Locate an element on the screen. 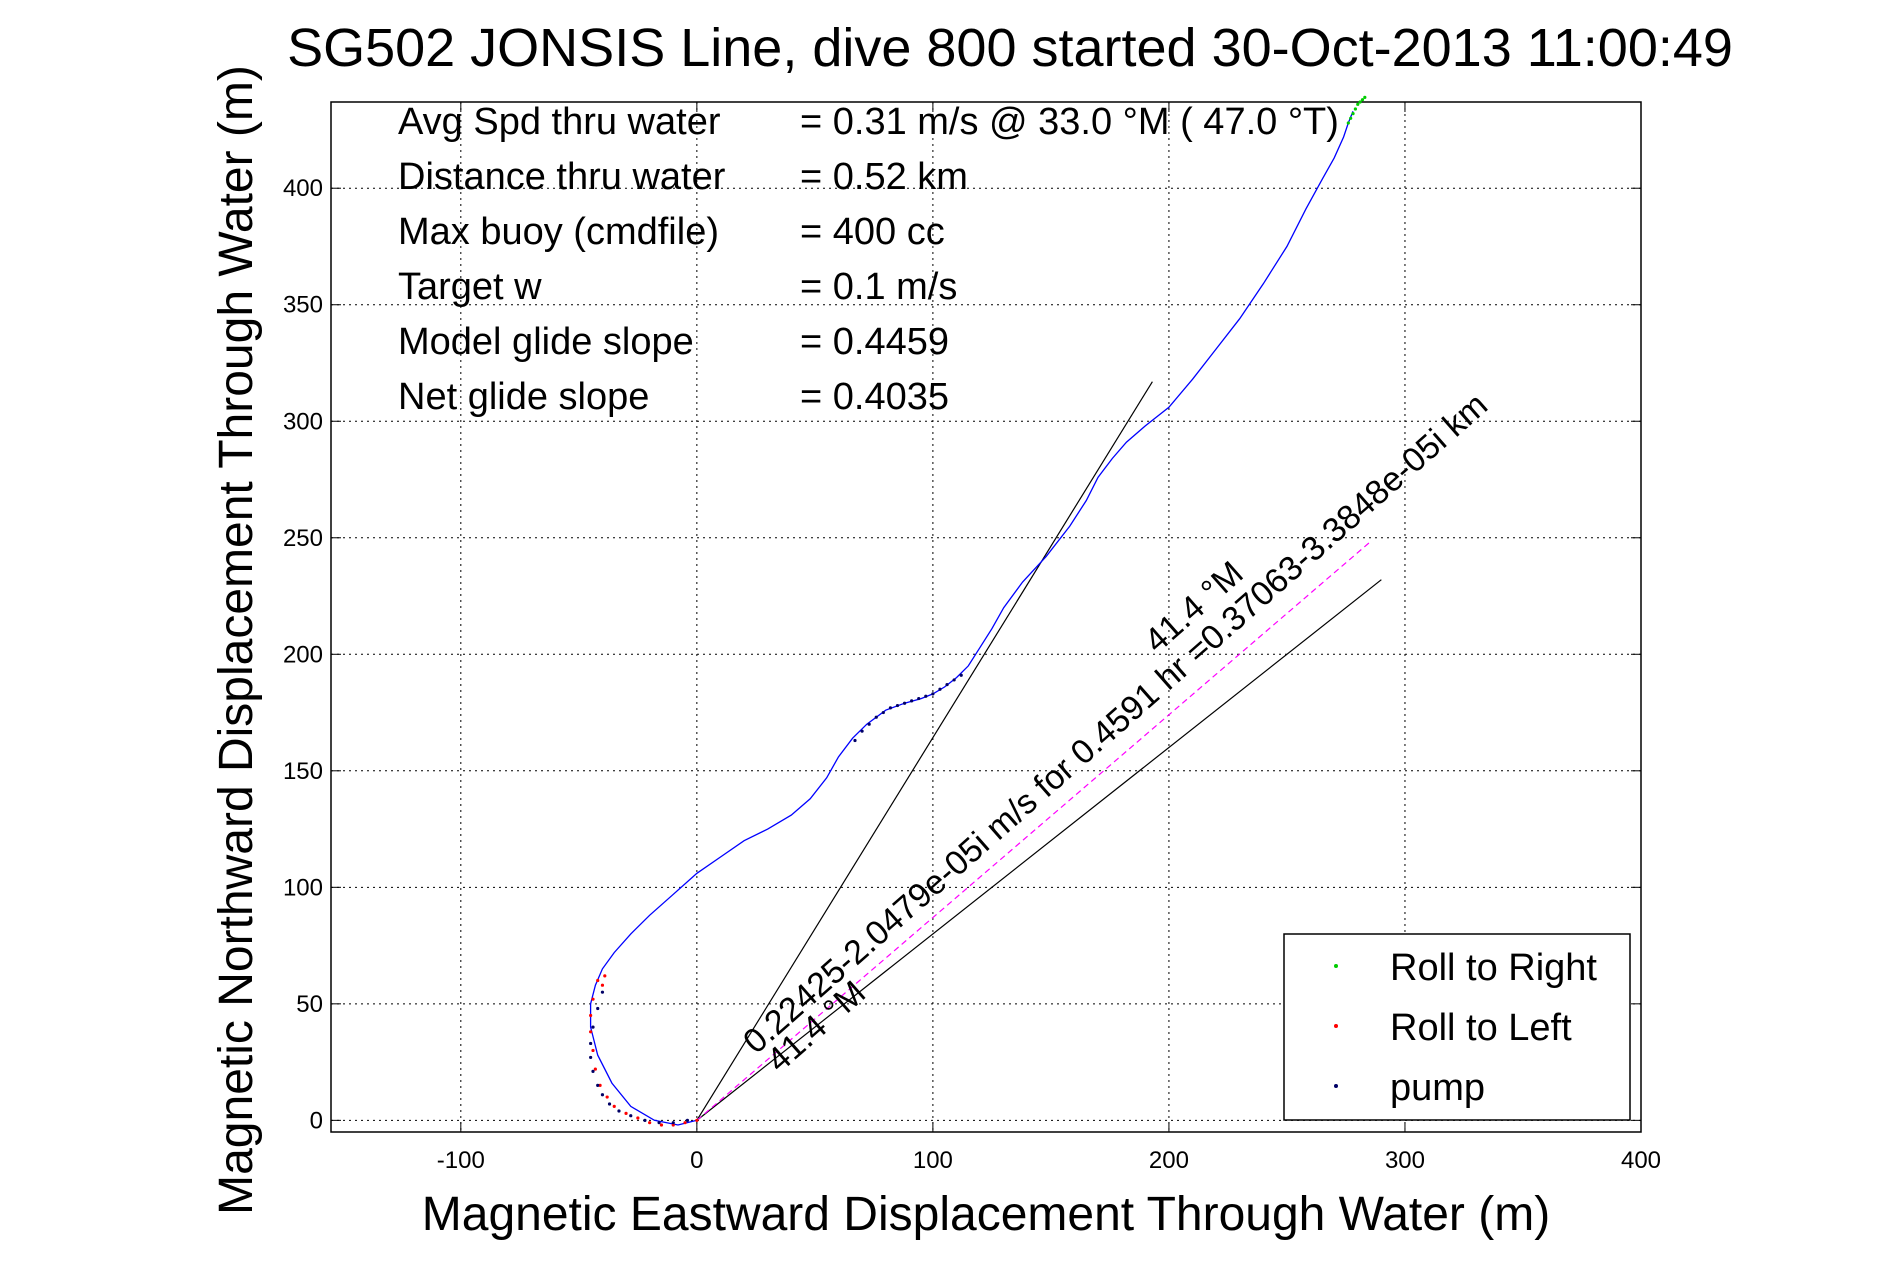  info-value: = 0.52 km is located at coordinates (884, 177).